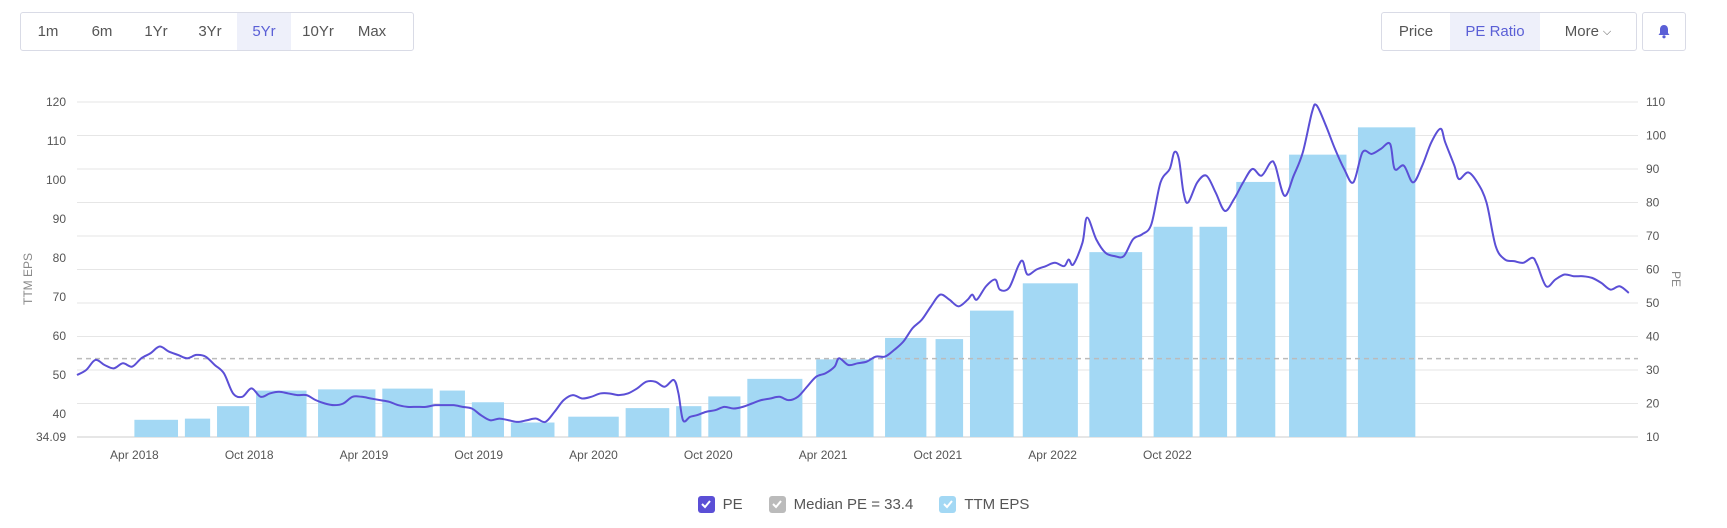 This screenshot has height=528, width=1727. Describe the element at coordinates (937, 455) in the screenshot. I see `x-tick-label-7: Oct 2021` at that location.